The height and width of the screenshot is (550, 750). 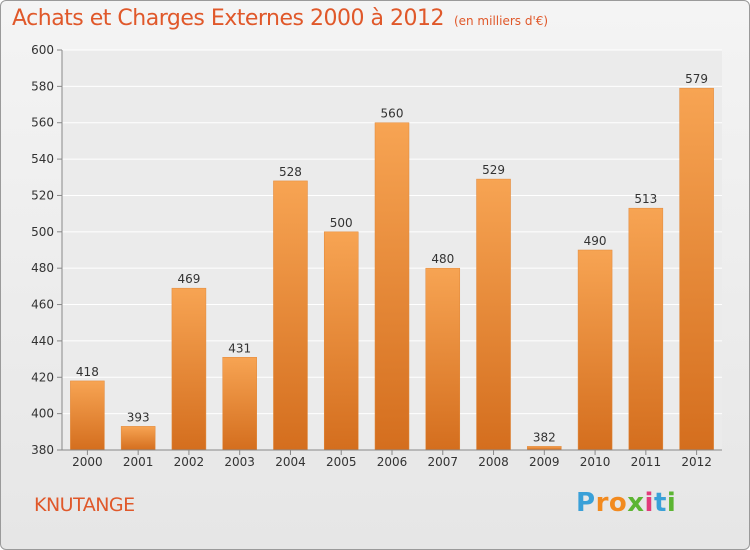 What do you see at coordinates (42, 377) in the screenshot?
I see `y-tick-label: 420` at bounding box center [42, 377].